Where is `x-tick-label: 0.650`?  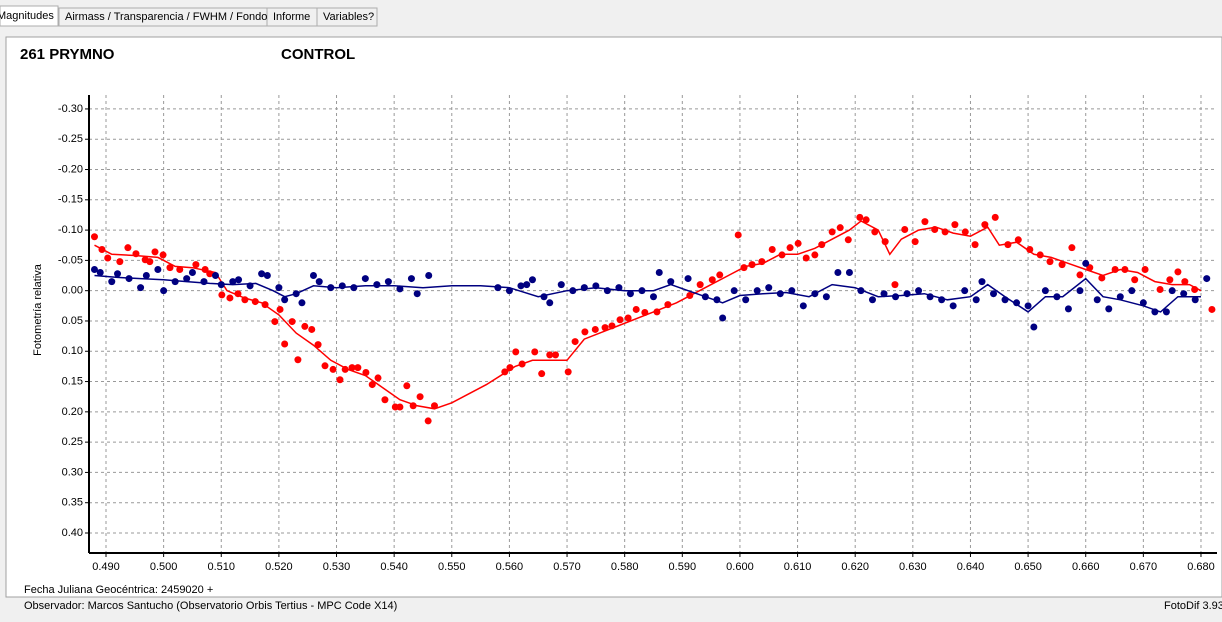
x-tick-label: 0.650 is located at coordinates (1028, 567).